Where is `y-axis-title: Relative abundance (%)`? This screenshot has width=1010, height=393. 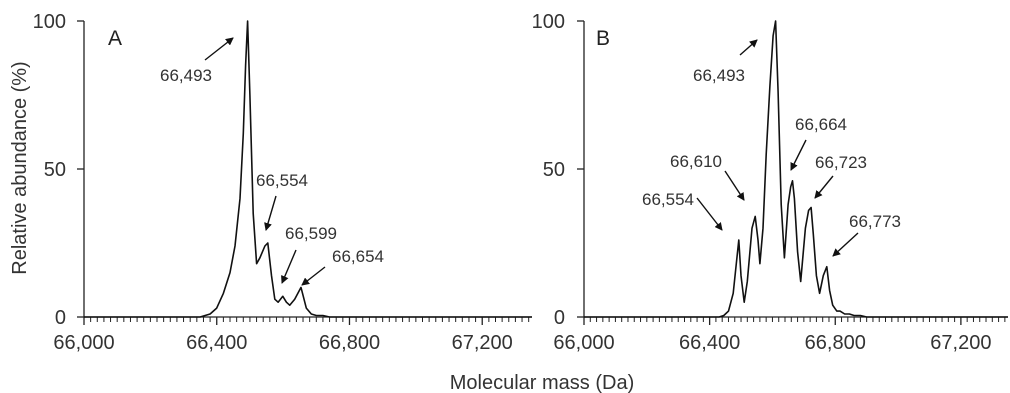
y-axis-title: Relative abundance (%) is located at coordinates (20, 167).